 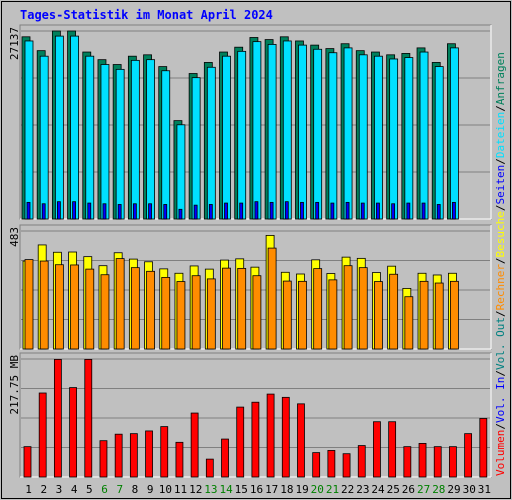 I want to click on x-tick-label-day-20: 20, so click(x=317, y=489).